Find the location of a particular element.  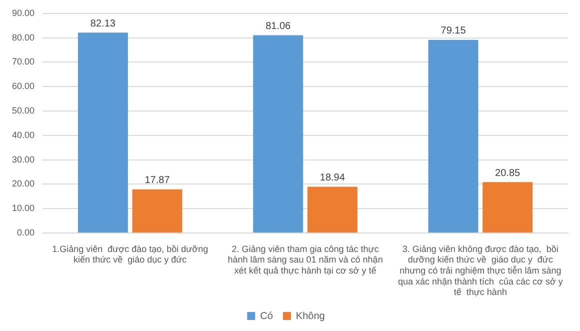

data-label: 82.13 is located at coordinates (103, 24).